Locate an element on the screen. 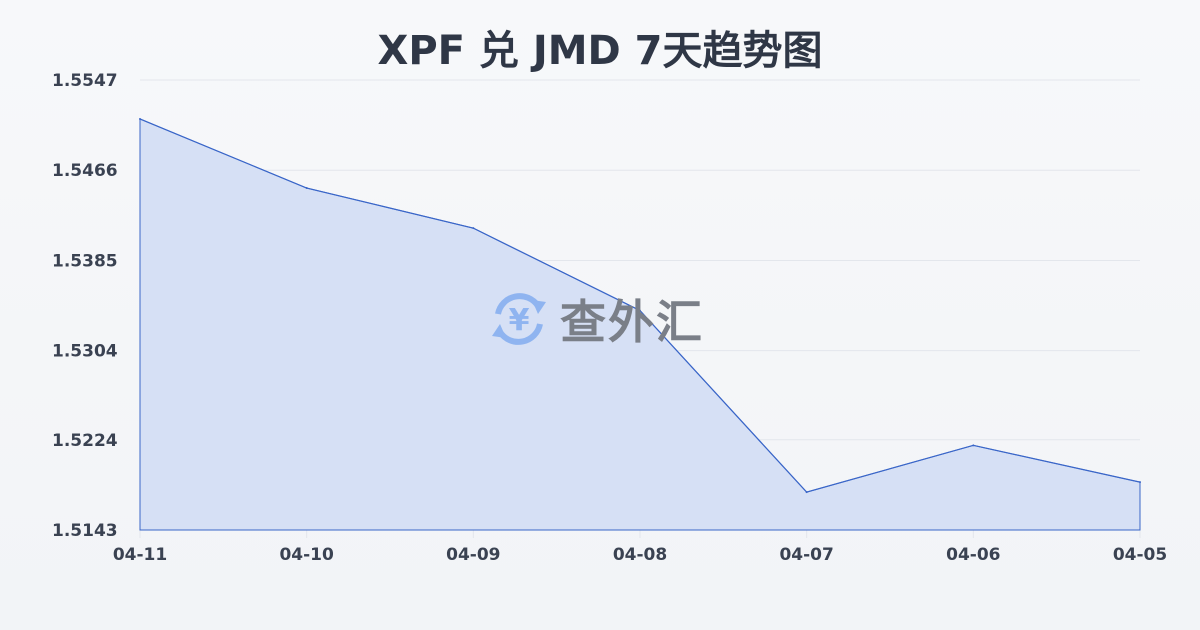 This screenshot has height=630, width=1200. watermark-text: 查外汇 is located at coordinates (632, 322).